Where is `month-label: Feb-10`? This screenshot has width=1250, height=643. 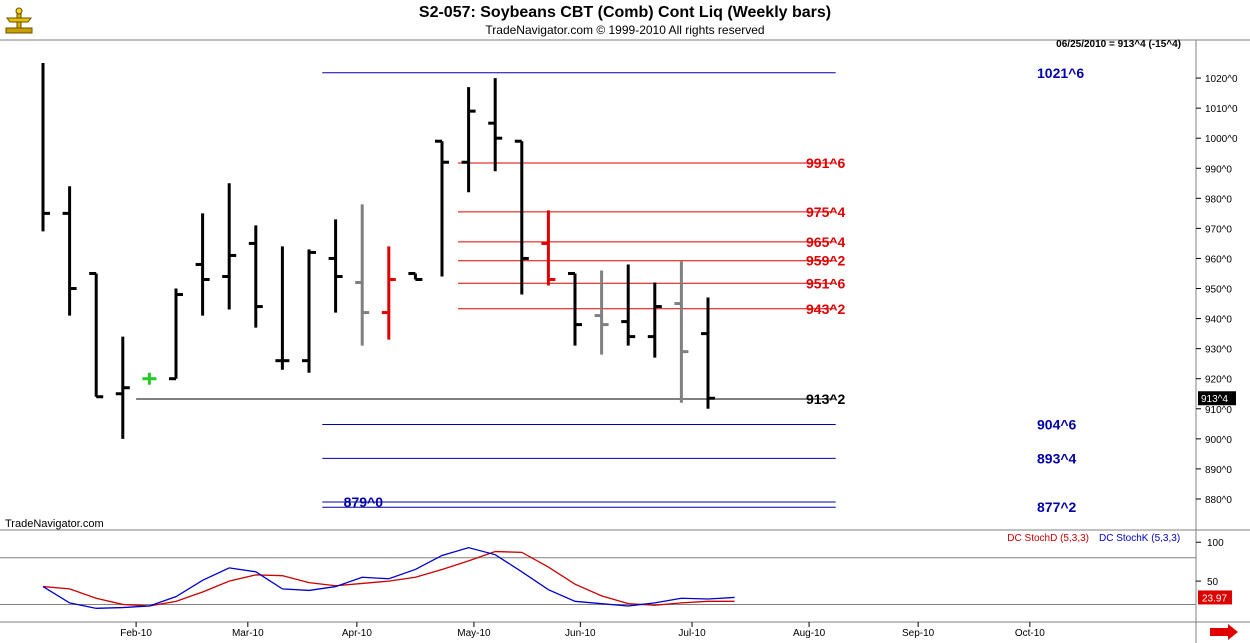
month-label: Feb-10 is located at coordinates (136, 633).